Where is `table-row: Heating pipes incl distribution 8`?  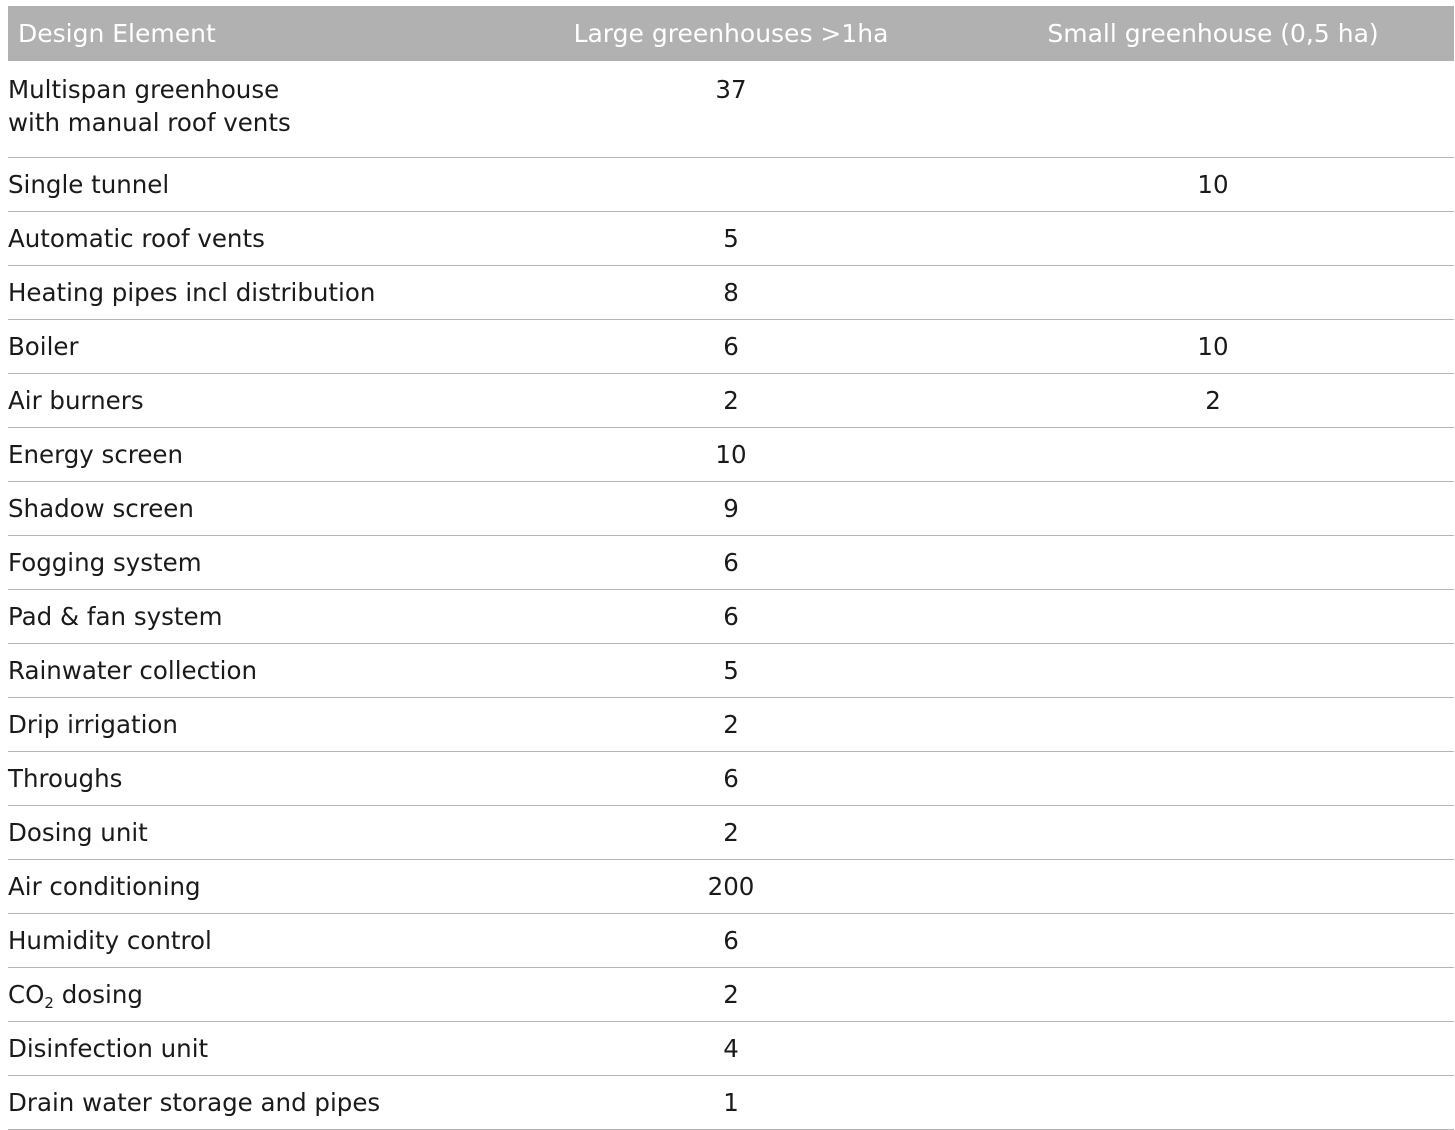 table-row: Heating pipes incl distribution 8 is located at coordinates (731, 292).